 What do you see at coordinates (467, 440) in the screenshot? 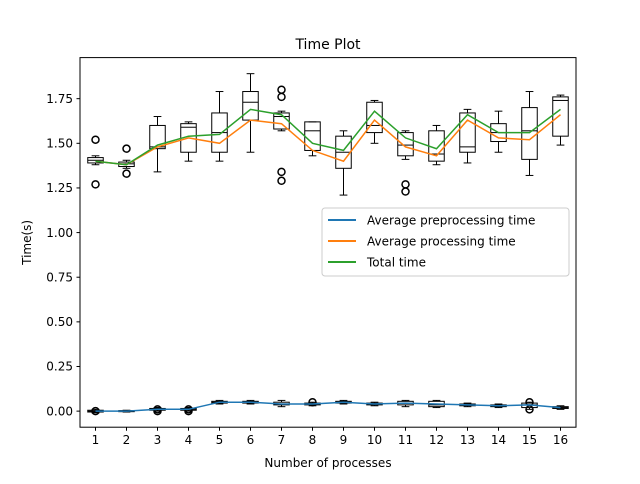
I see `x-tick-label: 13` at bounding box center [467, 440].